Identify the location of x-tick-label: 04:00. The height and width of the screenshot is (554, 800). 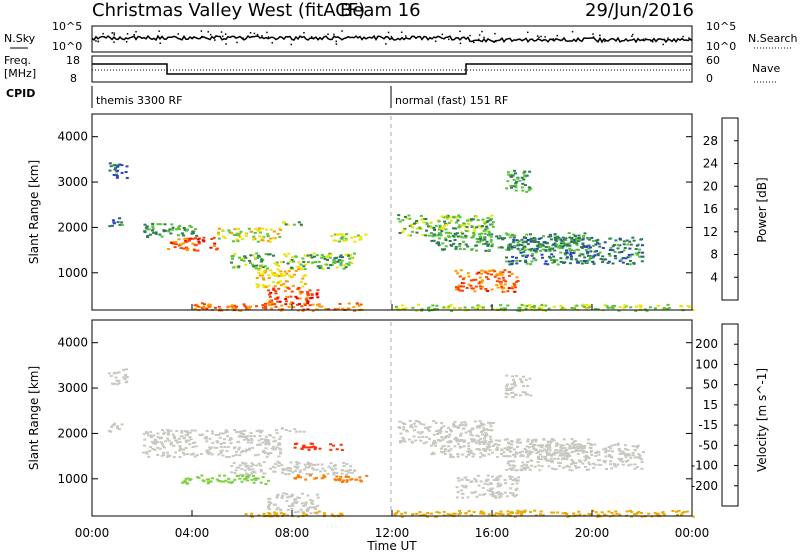
(192, 533).